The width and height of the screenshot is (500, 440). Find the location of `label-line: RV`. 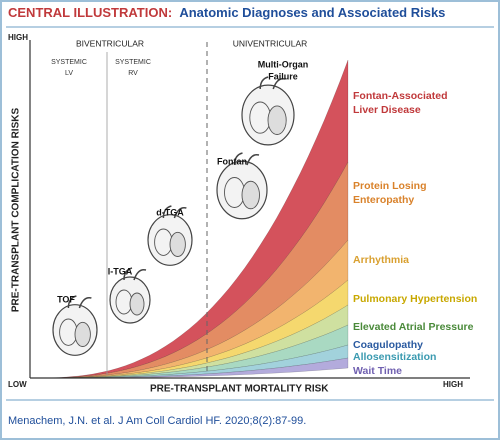

label-line: RV is located at coordinates (133, 73).